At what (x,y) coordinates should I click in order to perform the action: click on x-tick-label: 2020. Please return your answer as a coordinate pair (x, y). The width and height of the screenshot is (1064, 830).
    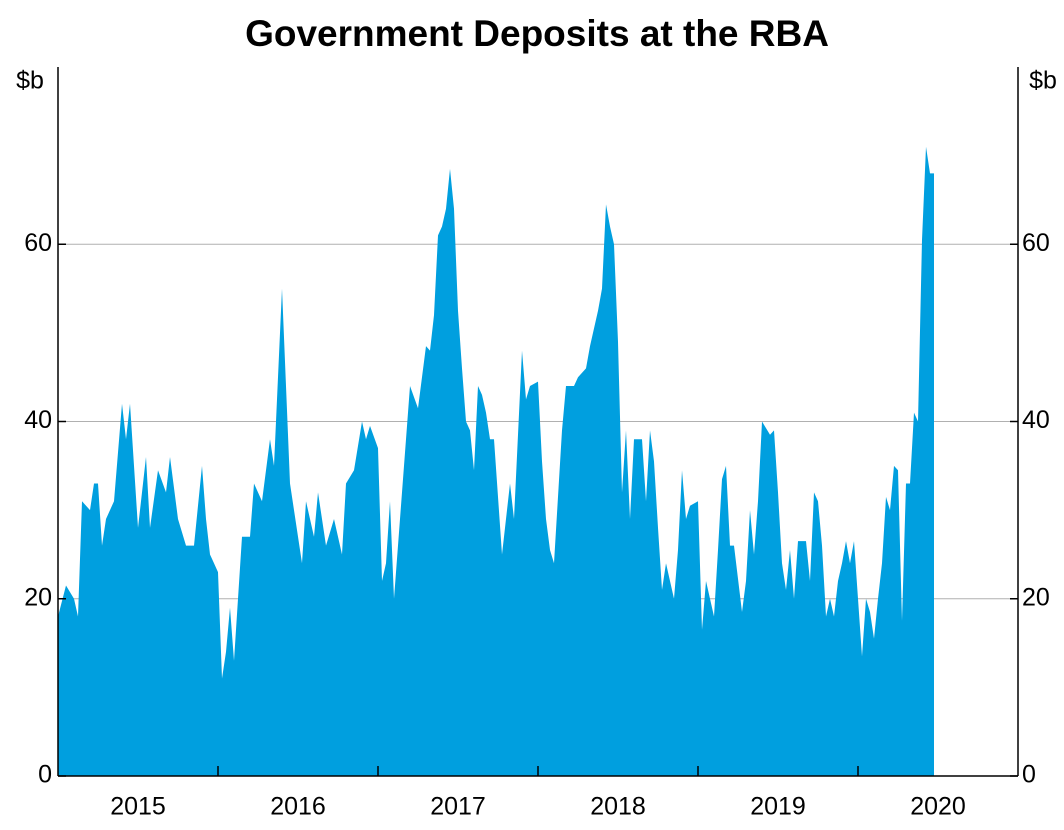
    Looking at the image, I should click on (938, 807).